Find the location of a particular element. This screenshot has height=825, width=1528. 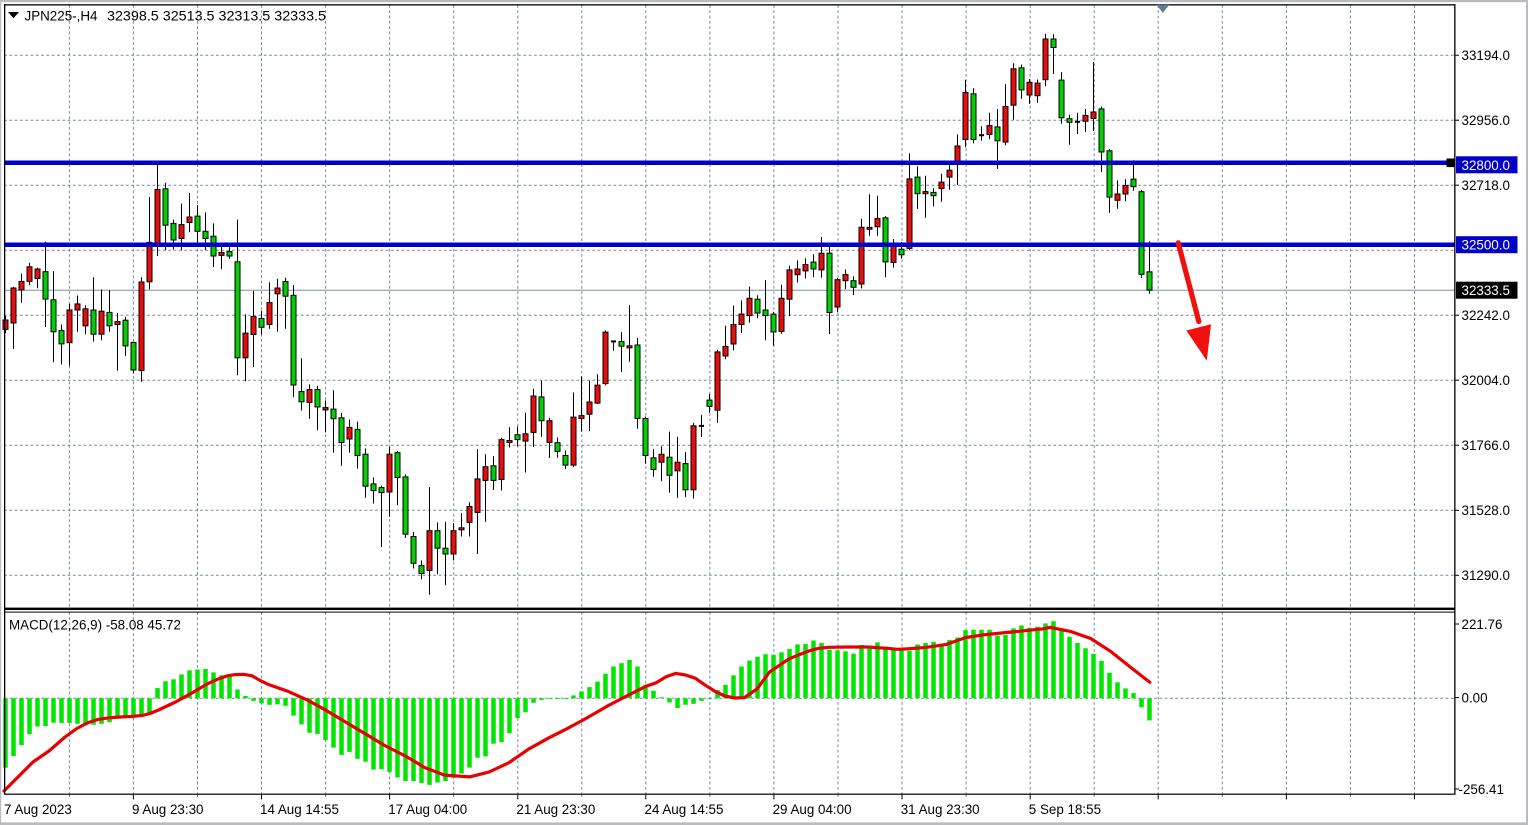

svg-text: 17 Aug 04:00 is located at coordinates (427, 809).